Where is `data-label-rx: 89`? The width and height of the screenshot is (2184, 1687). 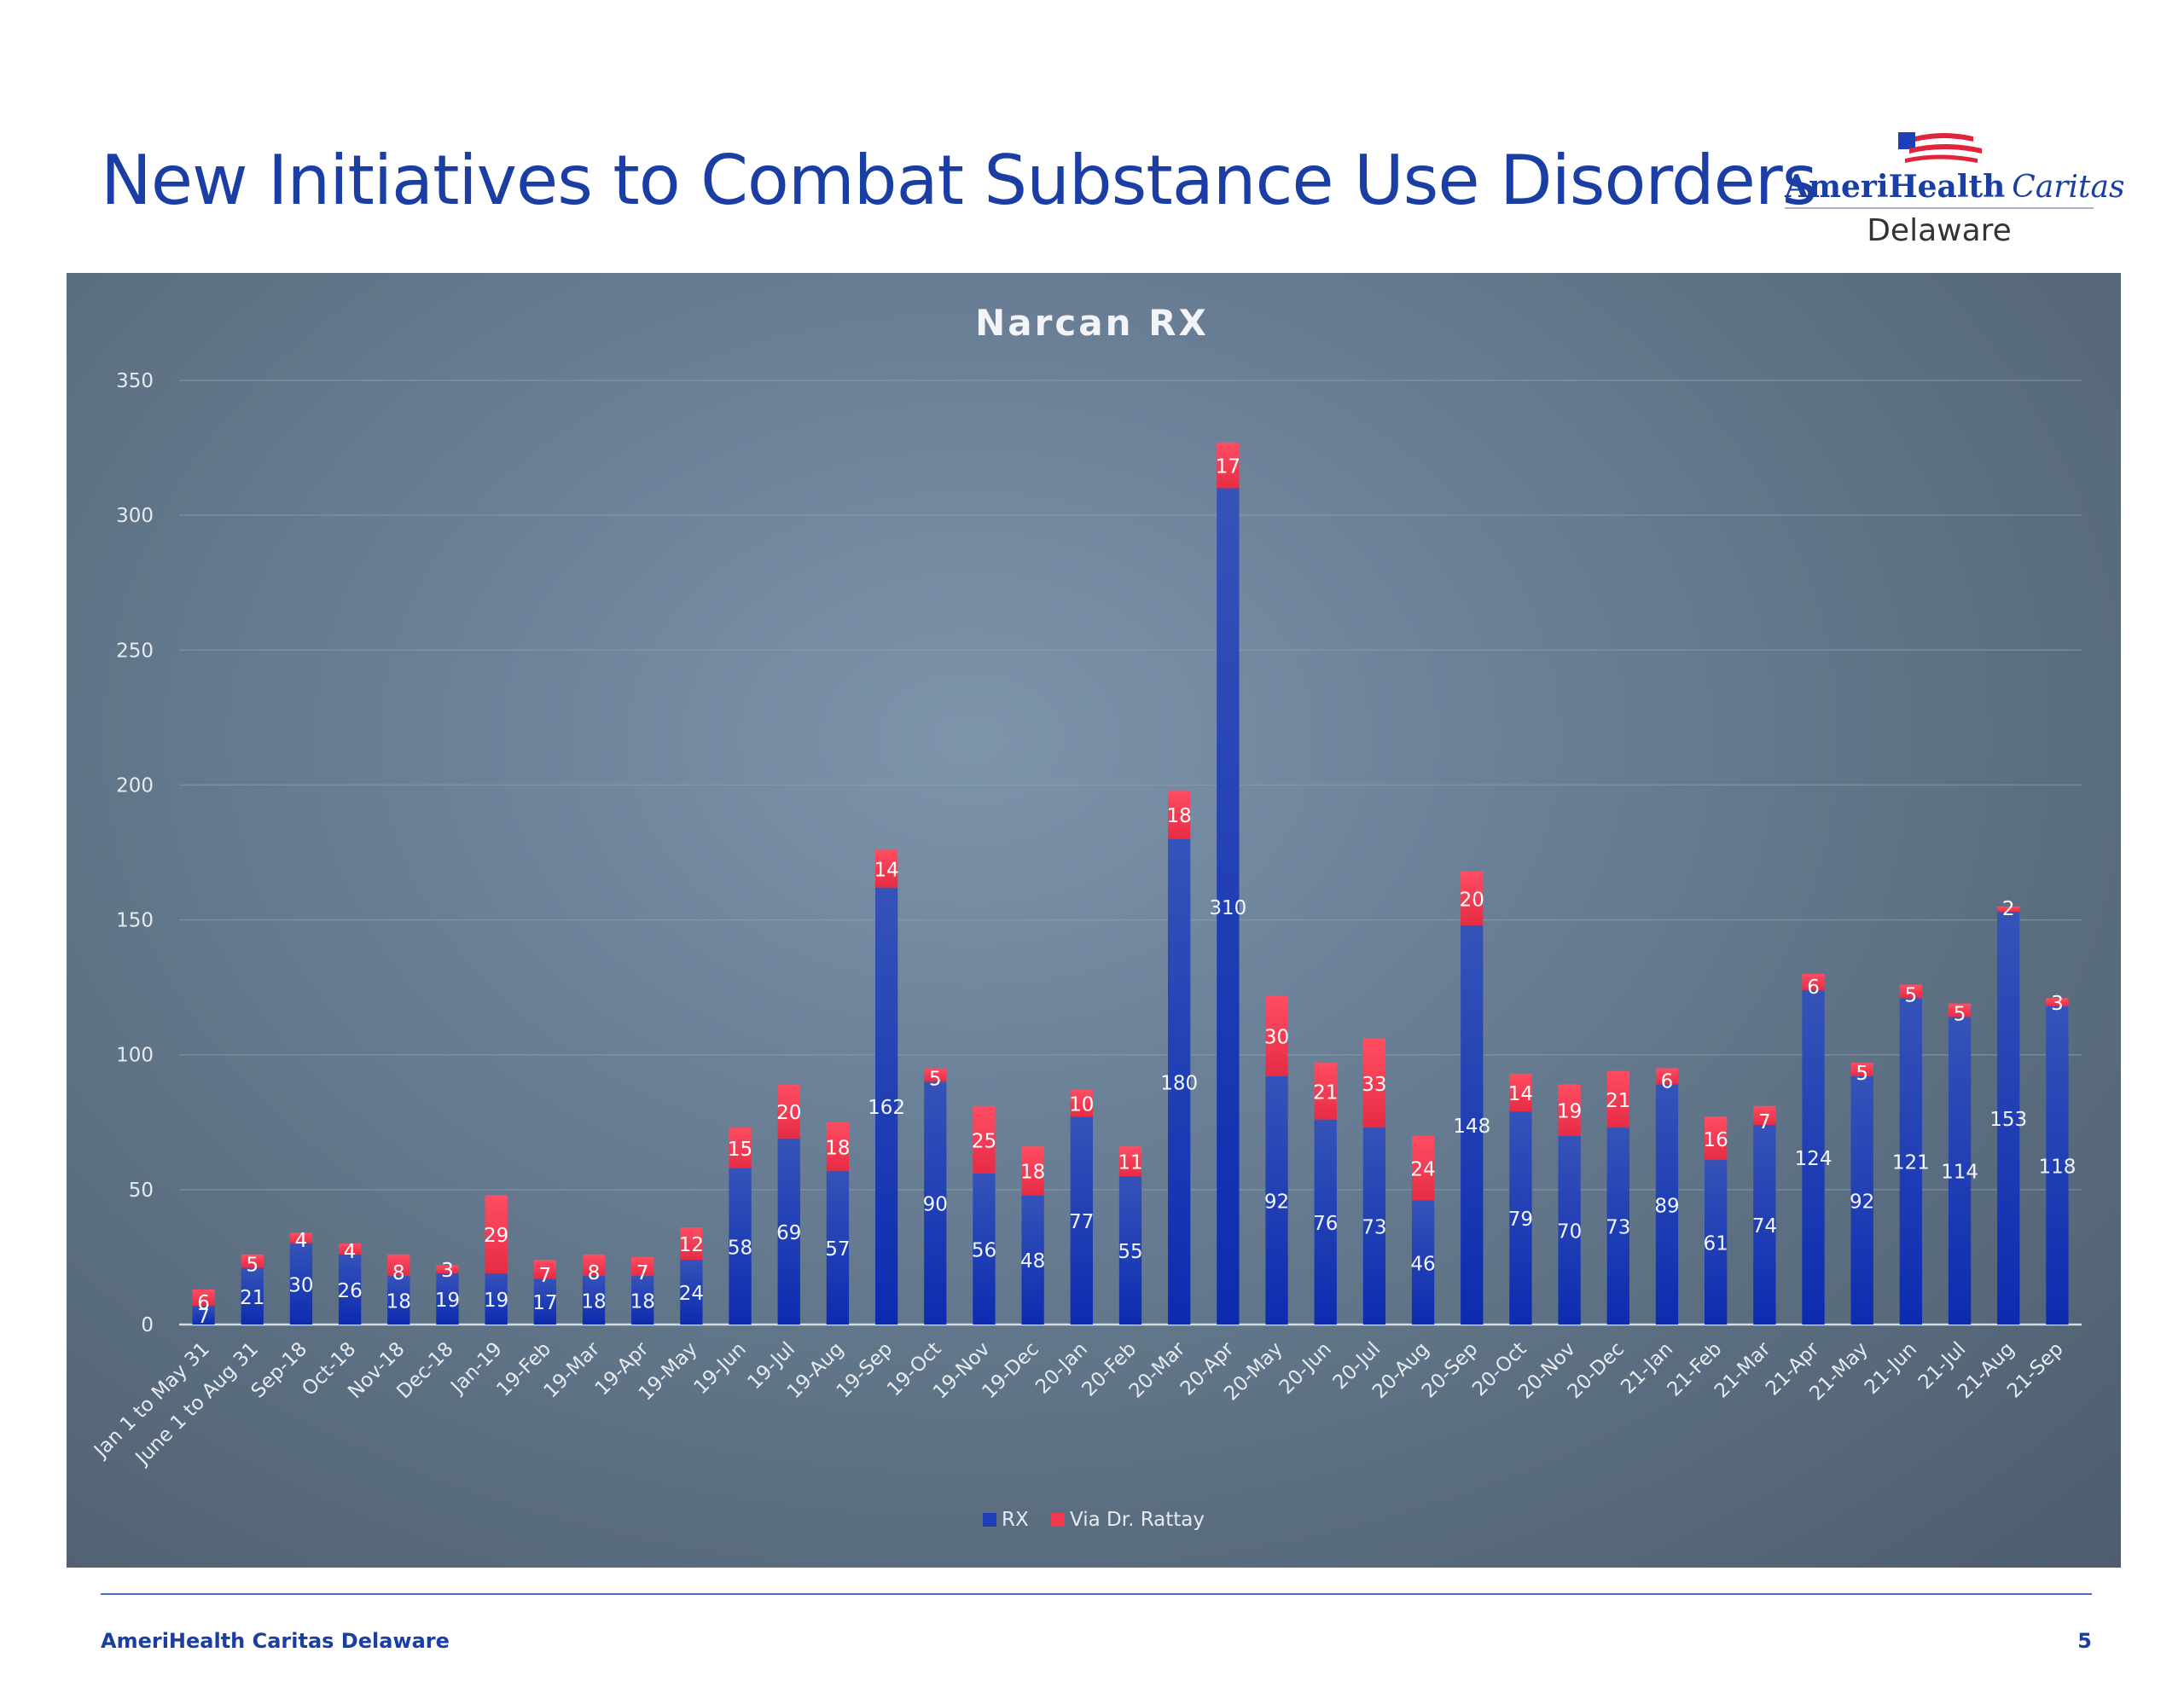 data-label-rx: 89 is located at coordinates (1666, 1206).